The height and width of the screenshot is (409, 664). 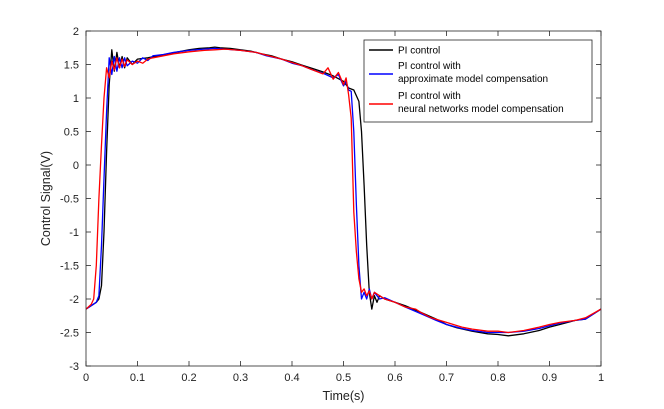 I want to click on x-tick-label: 1, so click(x=601, y=378).